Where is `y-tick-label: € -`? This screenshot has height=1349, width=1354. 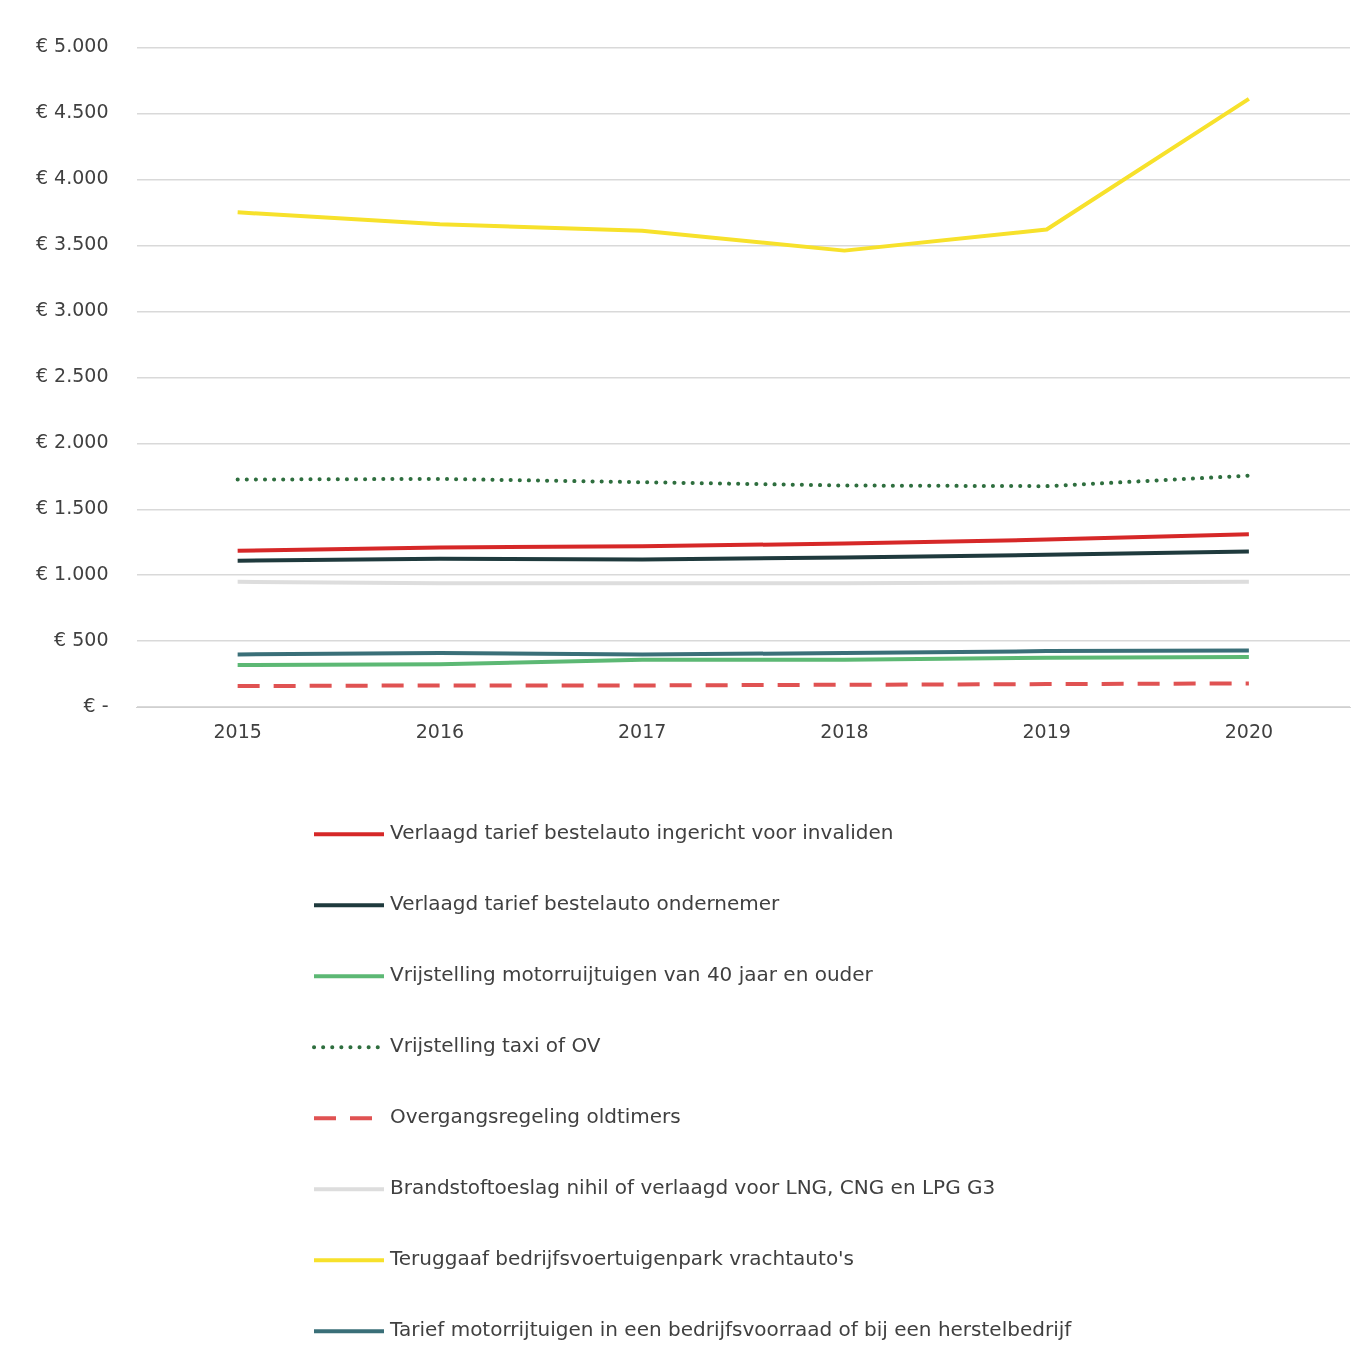 y-tick-label: € - is located at coordinates (96, 705).